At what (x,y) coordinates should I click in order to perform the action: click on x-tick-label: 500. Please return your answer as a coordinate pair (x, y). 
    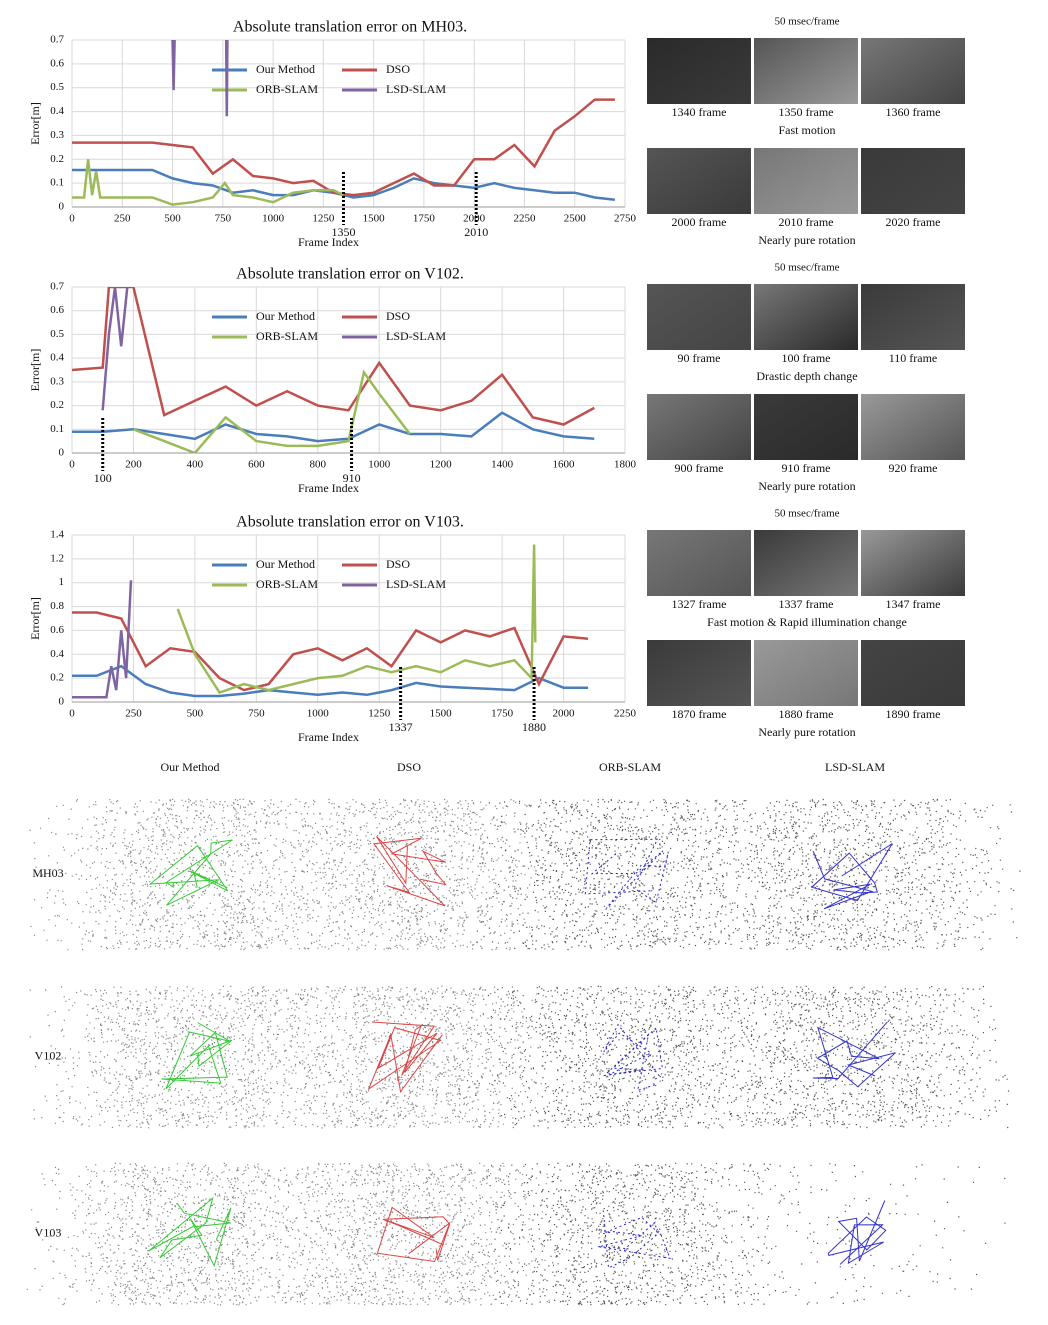
    Looking at the image, I should click on (172, 219).